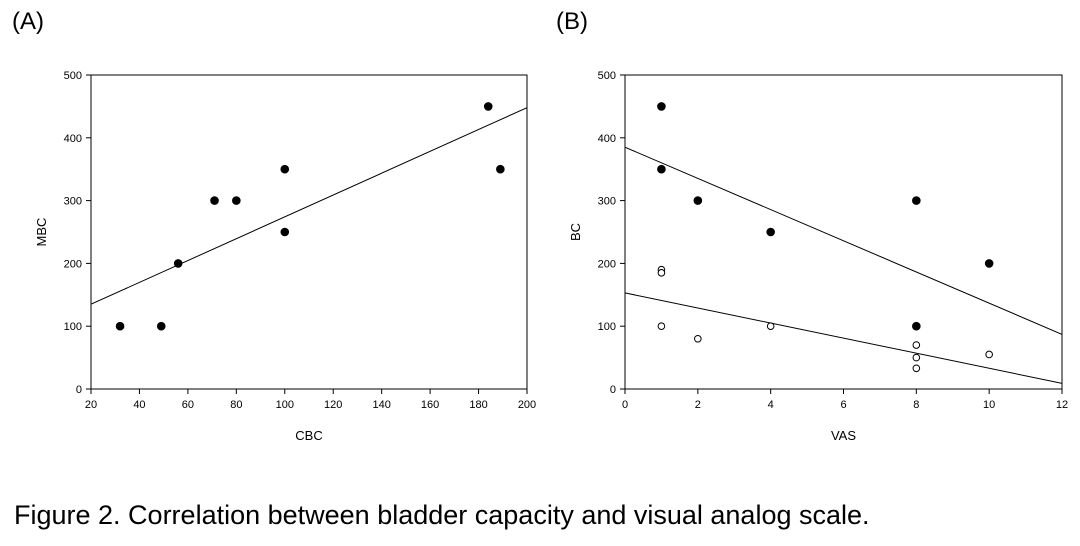 This screenshot has height=546, width=1080. What do you see at coordinates (236, 405) in the screenshot?
I see `chart-a-x-tick-label: 80` at bounding box center [236, 405].